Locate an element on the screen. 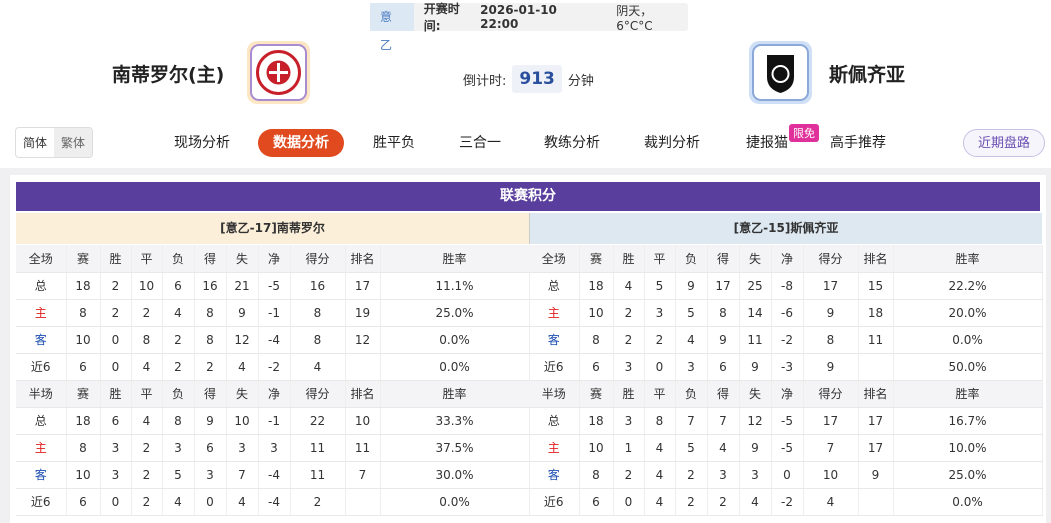 This screenshot has width=1051, height=523. header-cell: 胜率 is located at coordinates (455, 259).